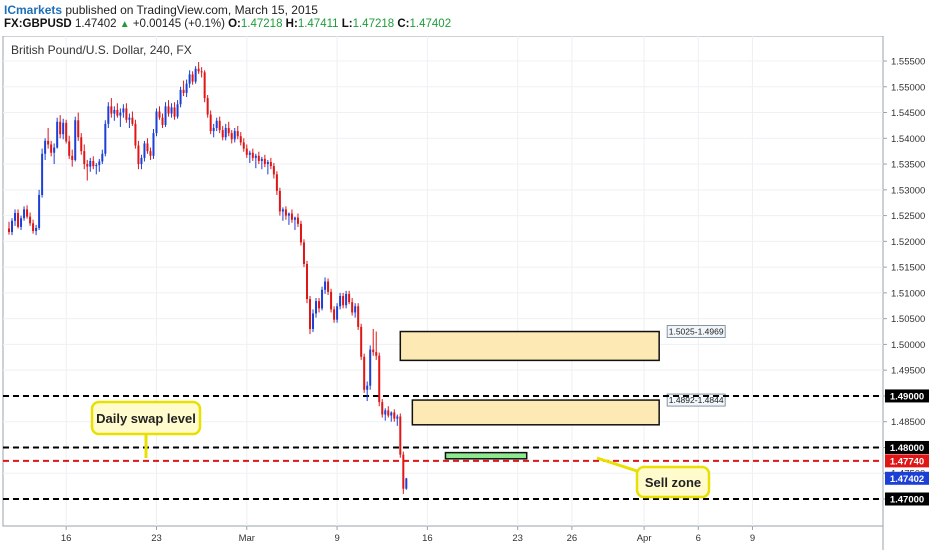 The image size is (932, 550). I want to click on level-tag-1.47000, so click(907, 499).